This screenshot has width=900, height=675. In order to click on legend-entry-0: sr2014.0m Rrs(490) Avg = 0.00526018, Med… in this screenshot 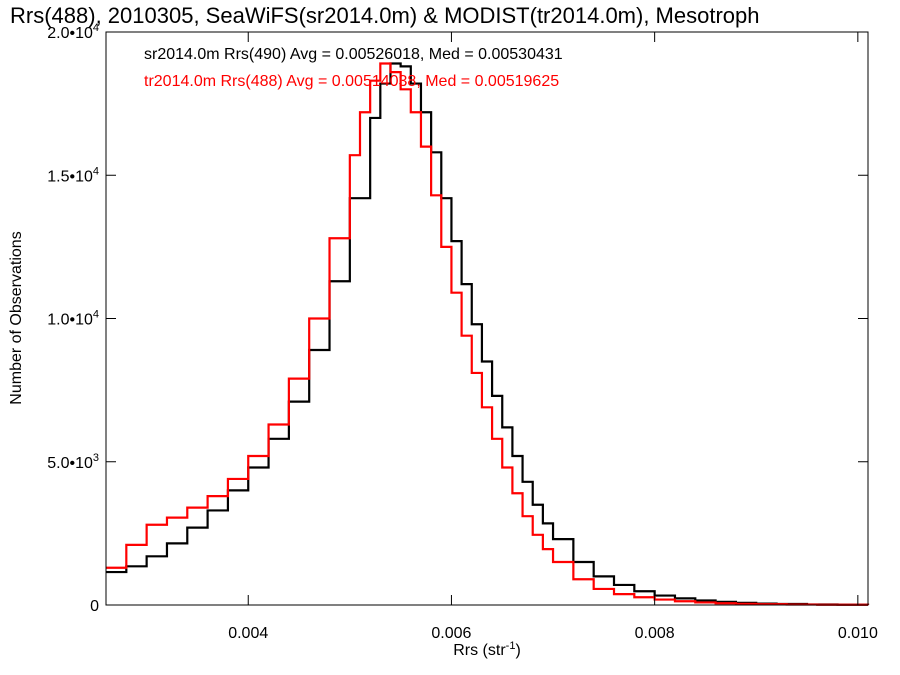, I will do `click(353, 54)`.